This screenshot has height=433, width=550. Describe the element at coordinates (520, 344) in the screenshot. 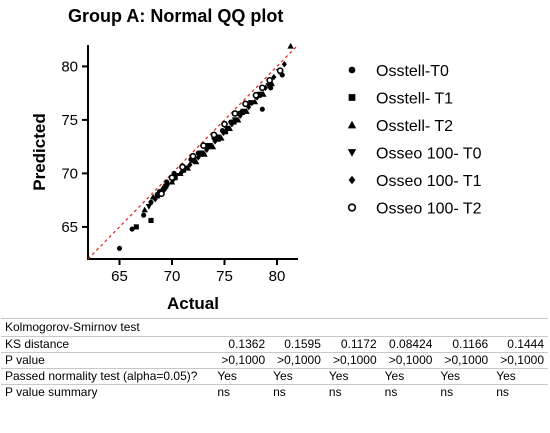

I see `table-cell: 0.1444` at that location.